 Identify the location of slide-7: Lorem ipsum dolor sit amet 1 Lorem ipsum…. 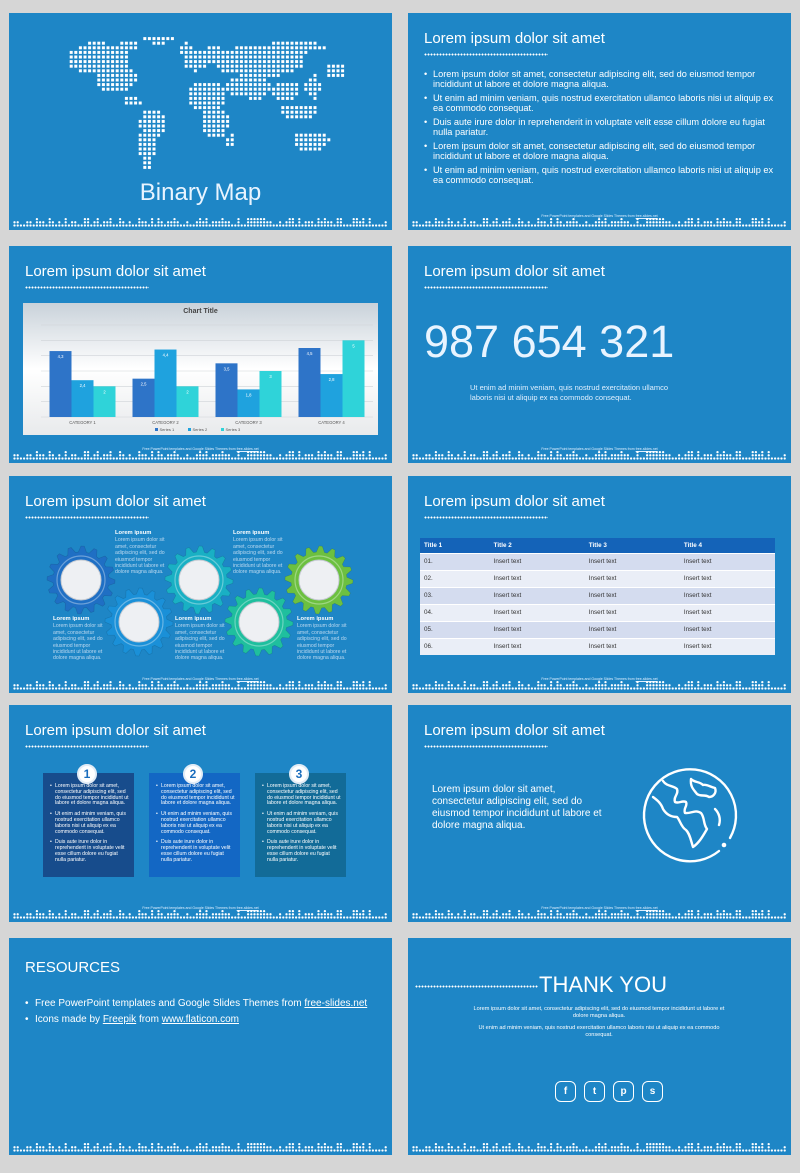
(200, 813).